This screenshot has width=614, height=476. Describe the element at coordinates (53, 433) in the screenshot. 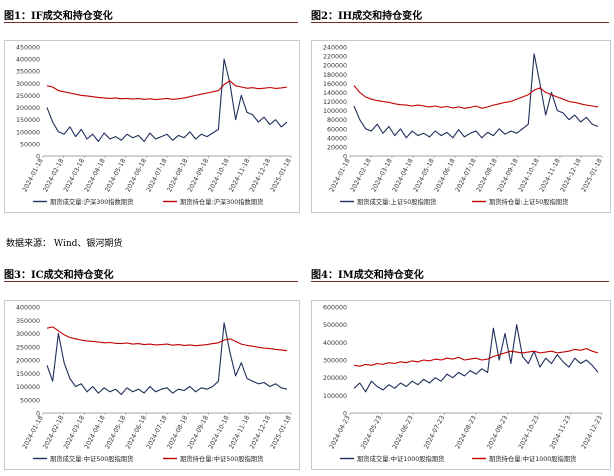

I see `chart-3-xtick-label: 2024-02-18` at that location.